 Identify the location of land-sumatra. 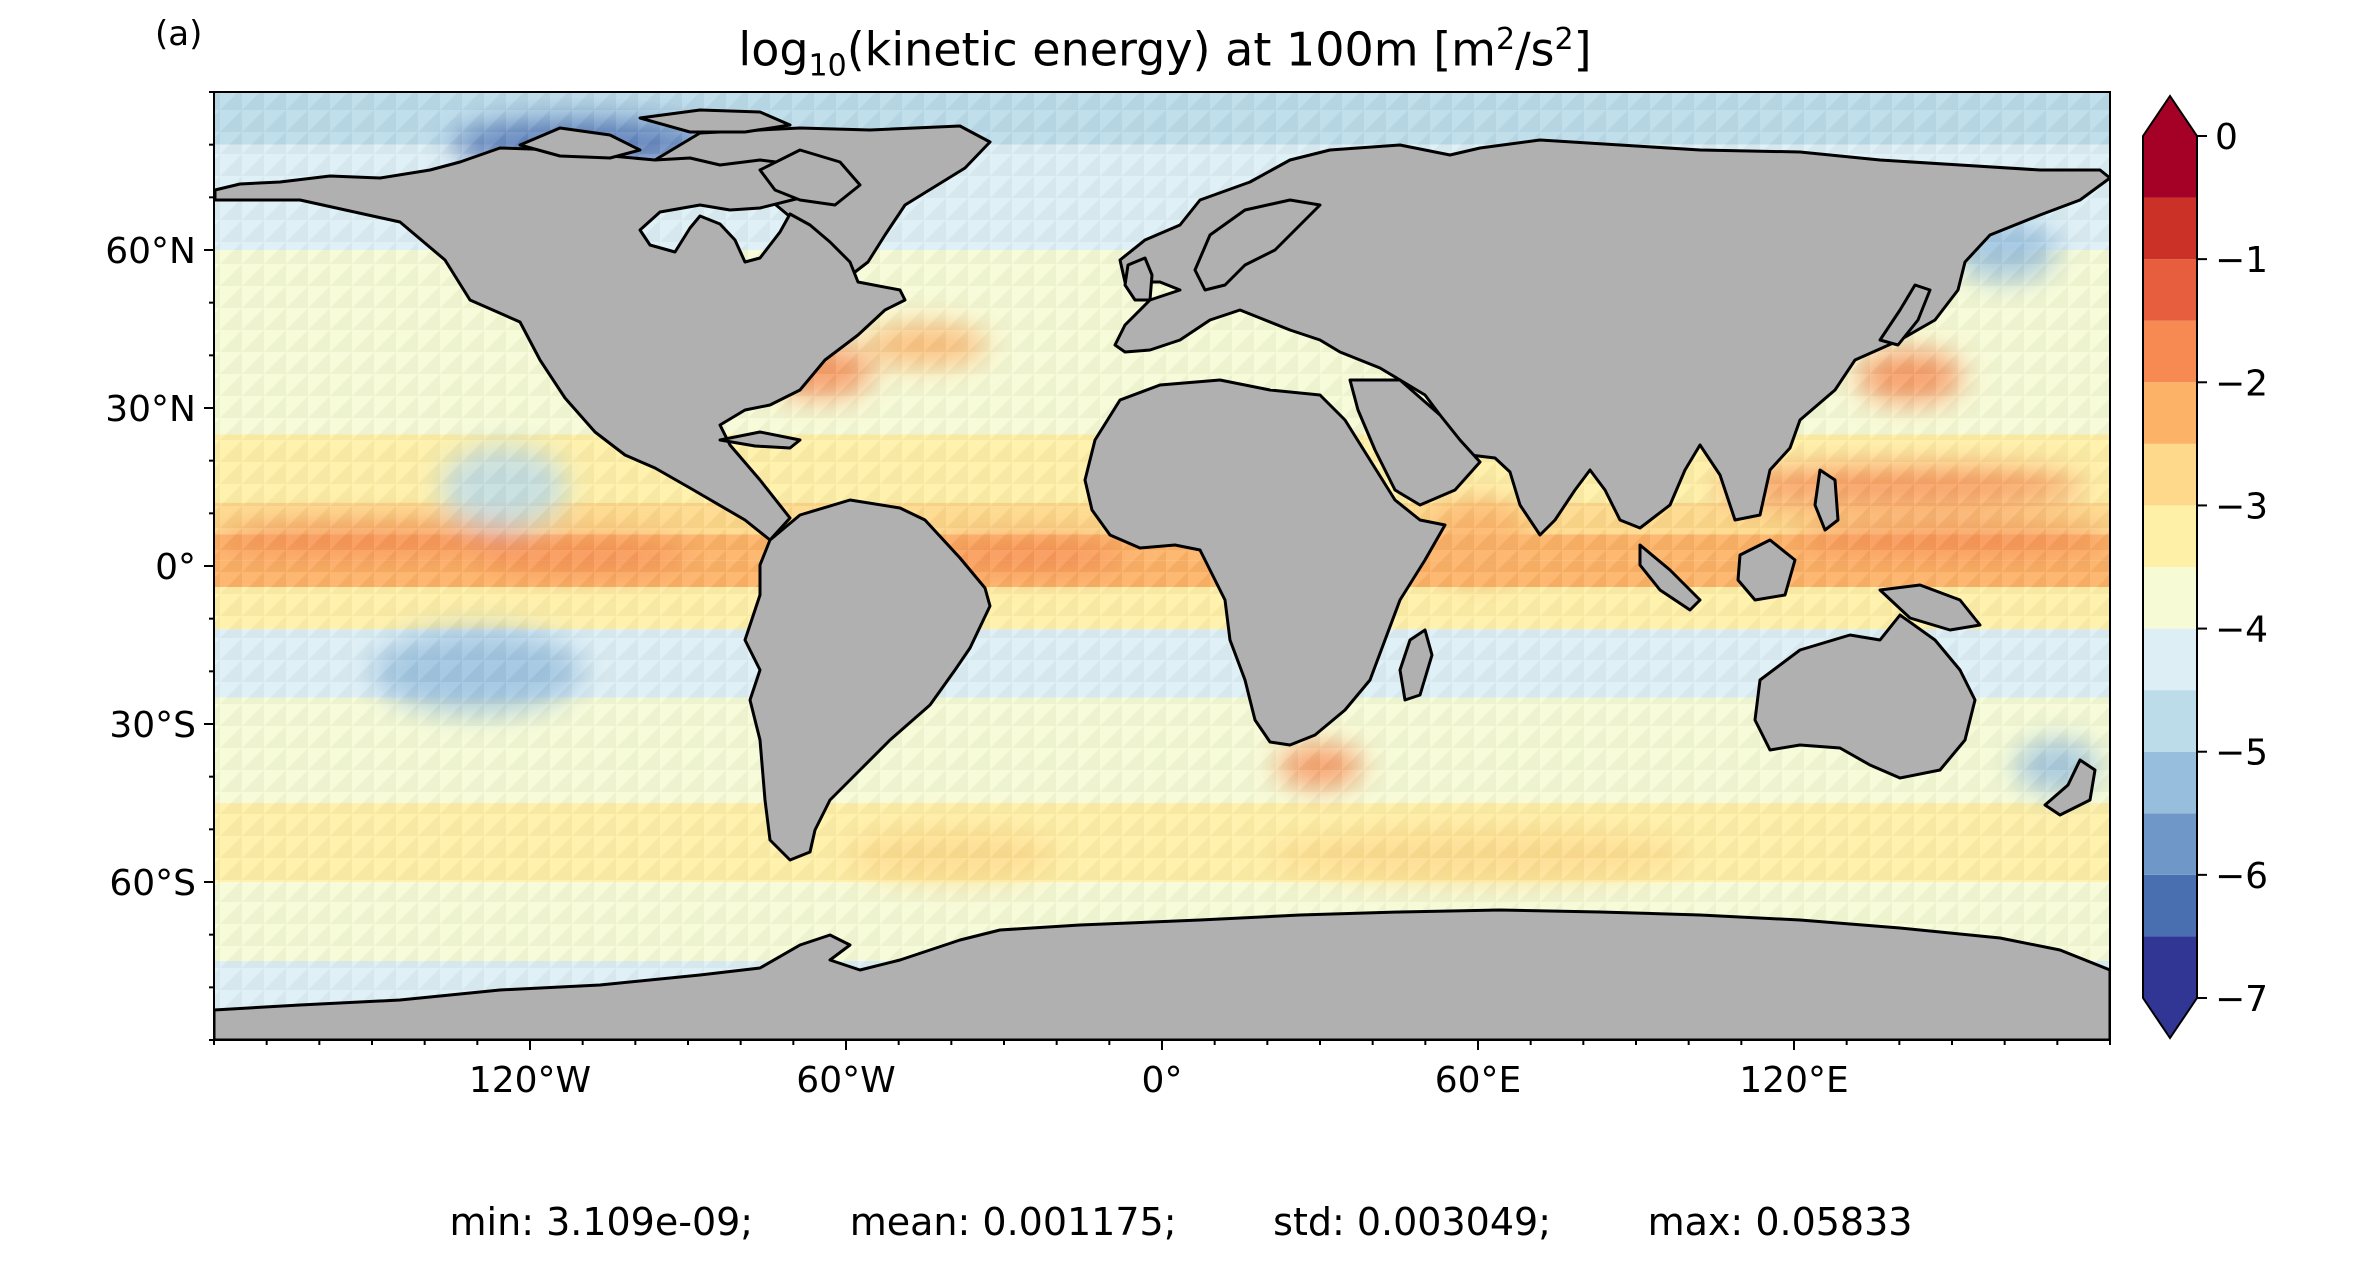
(1670, 577).